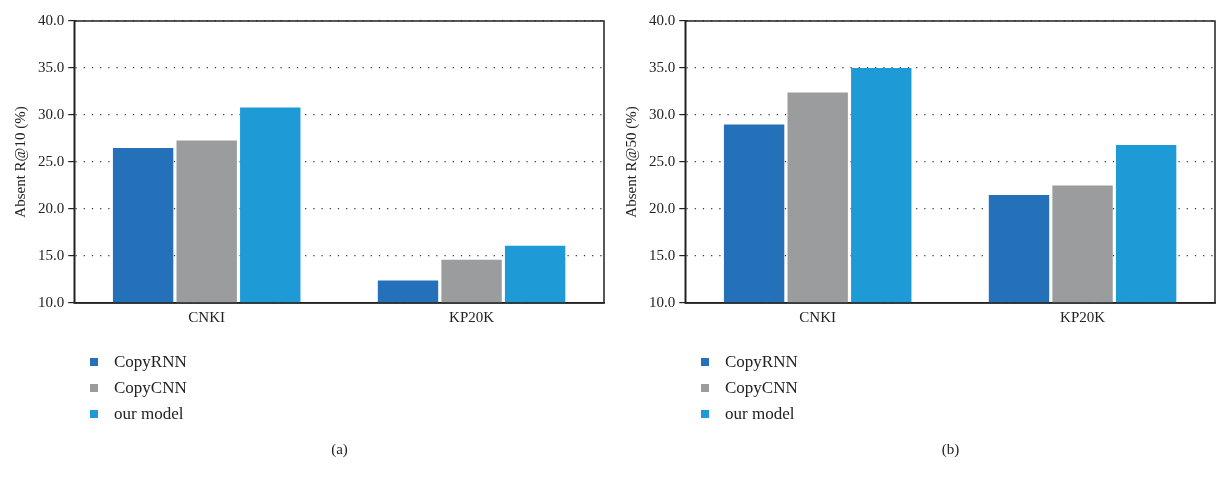 Image resolution: width=1230 pixels, height=481 pixels. I want to click on text: (a), so click(339, 449).